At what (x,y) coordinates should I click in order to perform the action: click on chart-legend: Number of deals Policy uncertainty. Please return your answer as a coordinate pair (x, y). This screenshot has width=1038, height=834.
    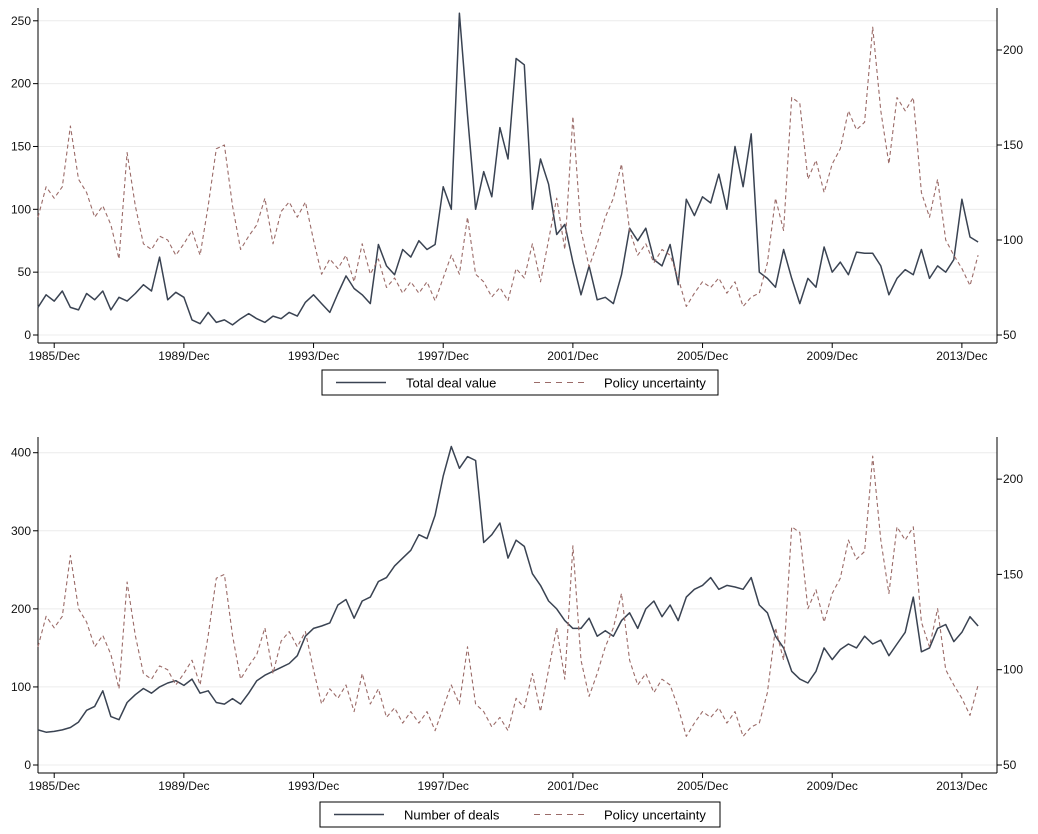
    Looking at the image, I should click on (520, 814).